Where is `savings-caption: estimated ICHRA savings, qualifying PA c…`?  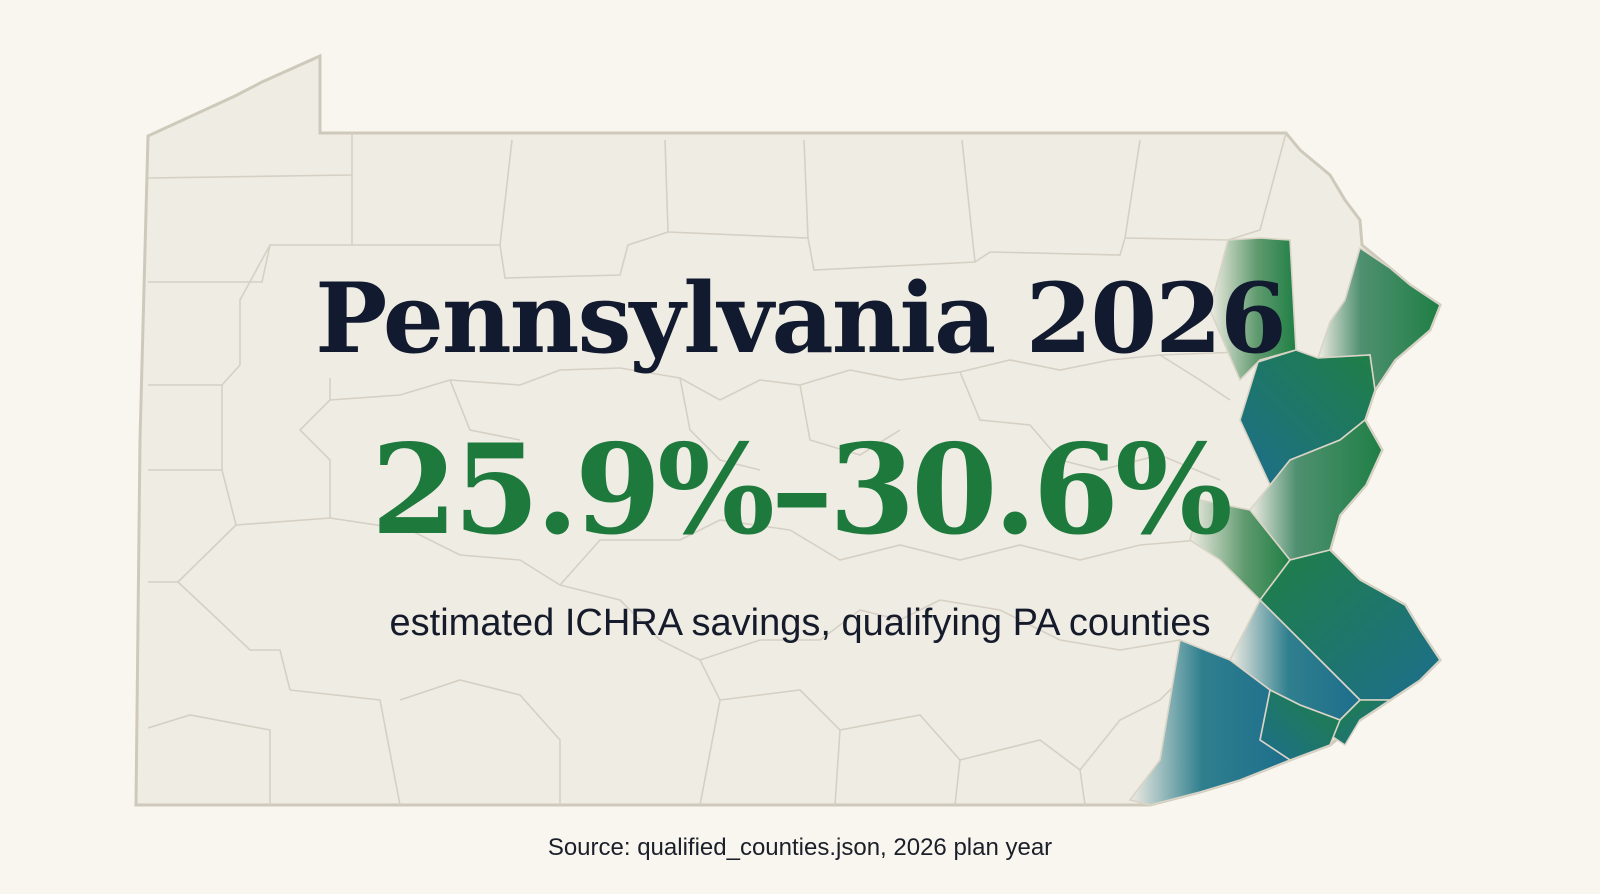 savings-caption: estimated ICHRA savings, qualifying PA c… is located at coordinates (800, 623).